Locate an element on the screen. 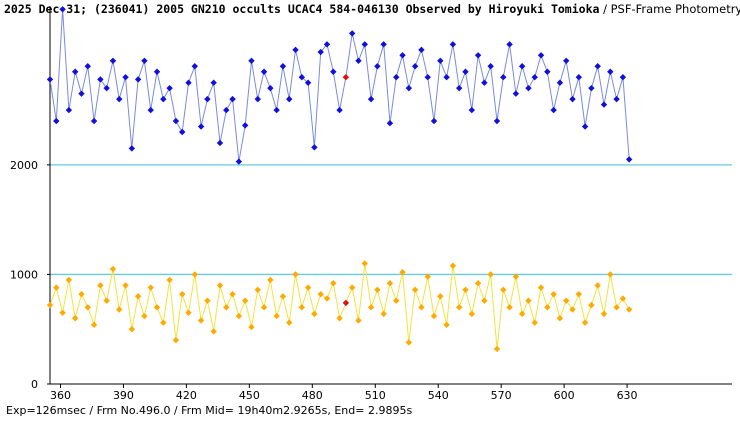 Image resolution: width=740 pixels, height=425 pixels. x-tick-label: 390 is located at coordinates (123, 395).